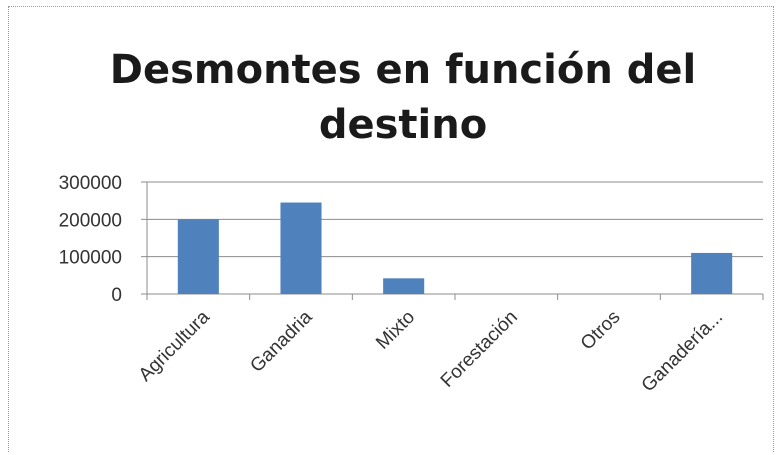 The height and width of the screenshot is (455, 782). I want to click on x-category-label: Forestación, so click(479, 349).